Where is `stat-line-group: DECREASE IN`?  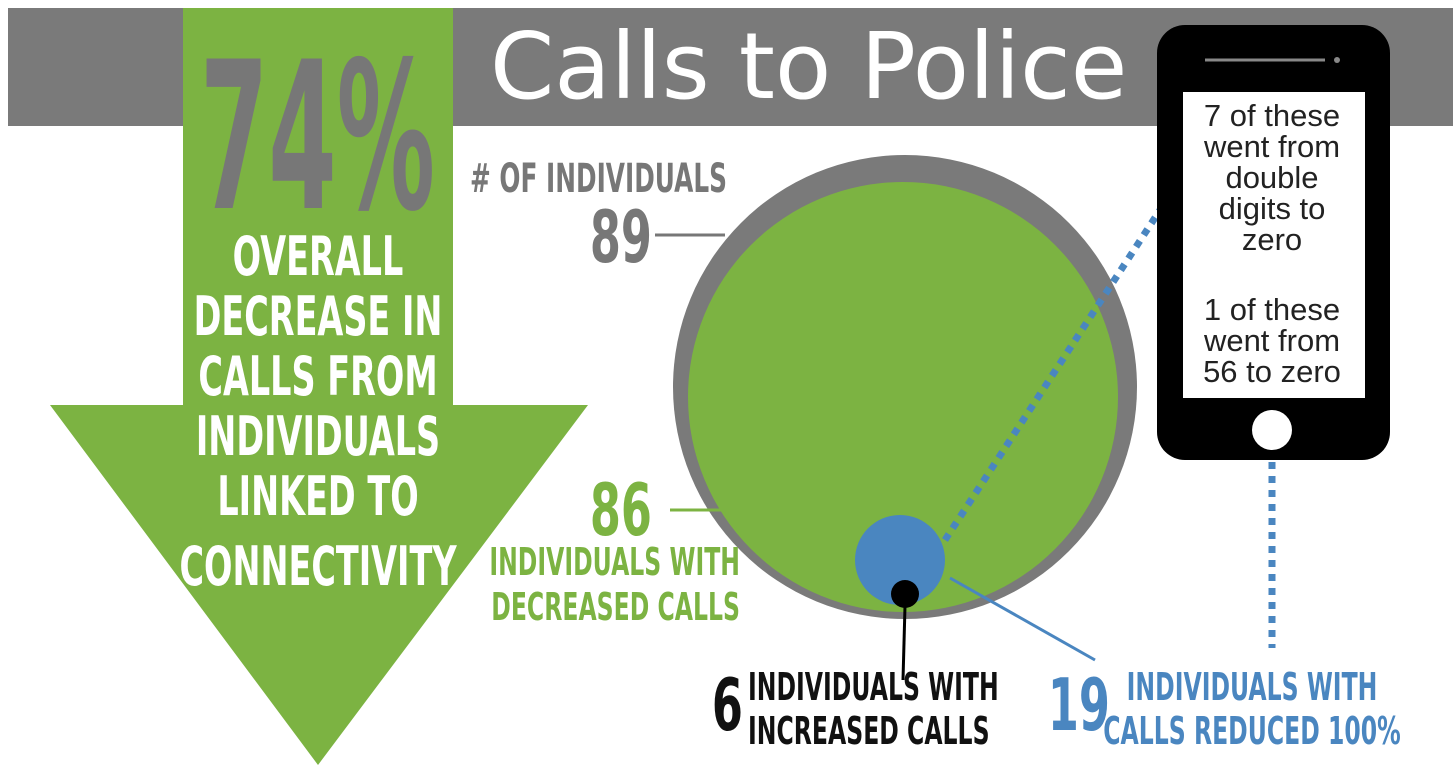 stat-line-group: DECREASE IN is located at coordinates (318, 317).